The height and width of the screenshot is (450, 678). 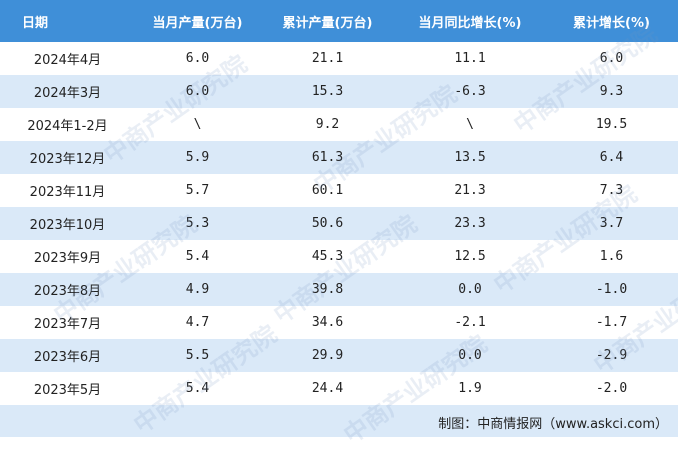 I want to click on table-row: 2023年10月 5.3 50.6 23.3 3.7, so click(x=339, y=223).